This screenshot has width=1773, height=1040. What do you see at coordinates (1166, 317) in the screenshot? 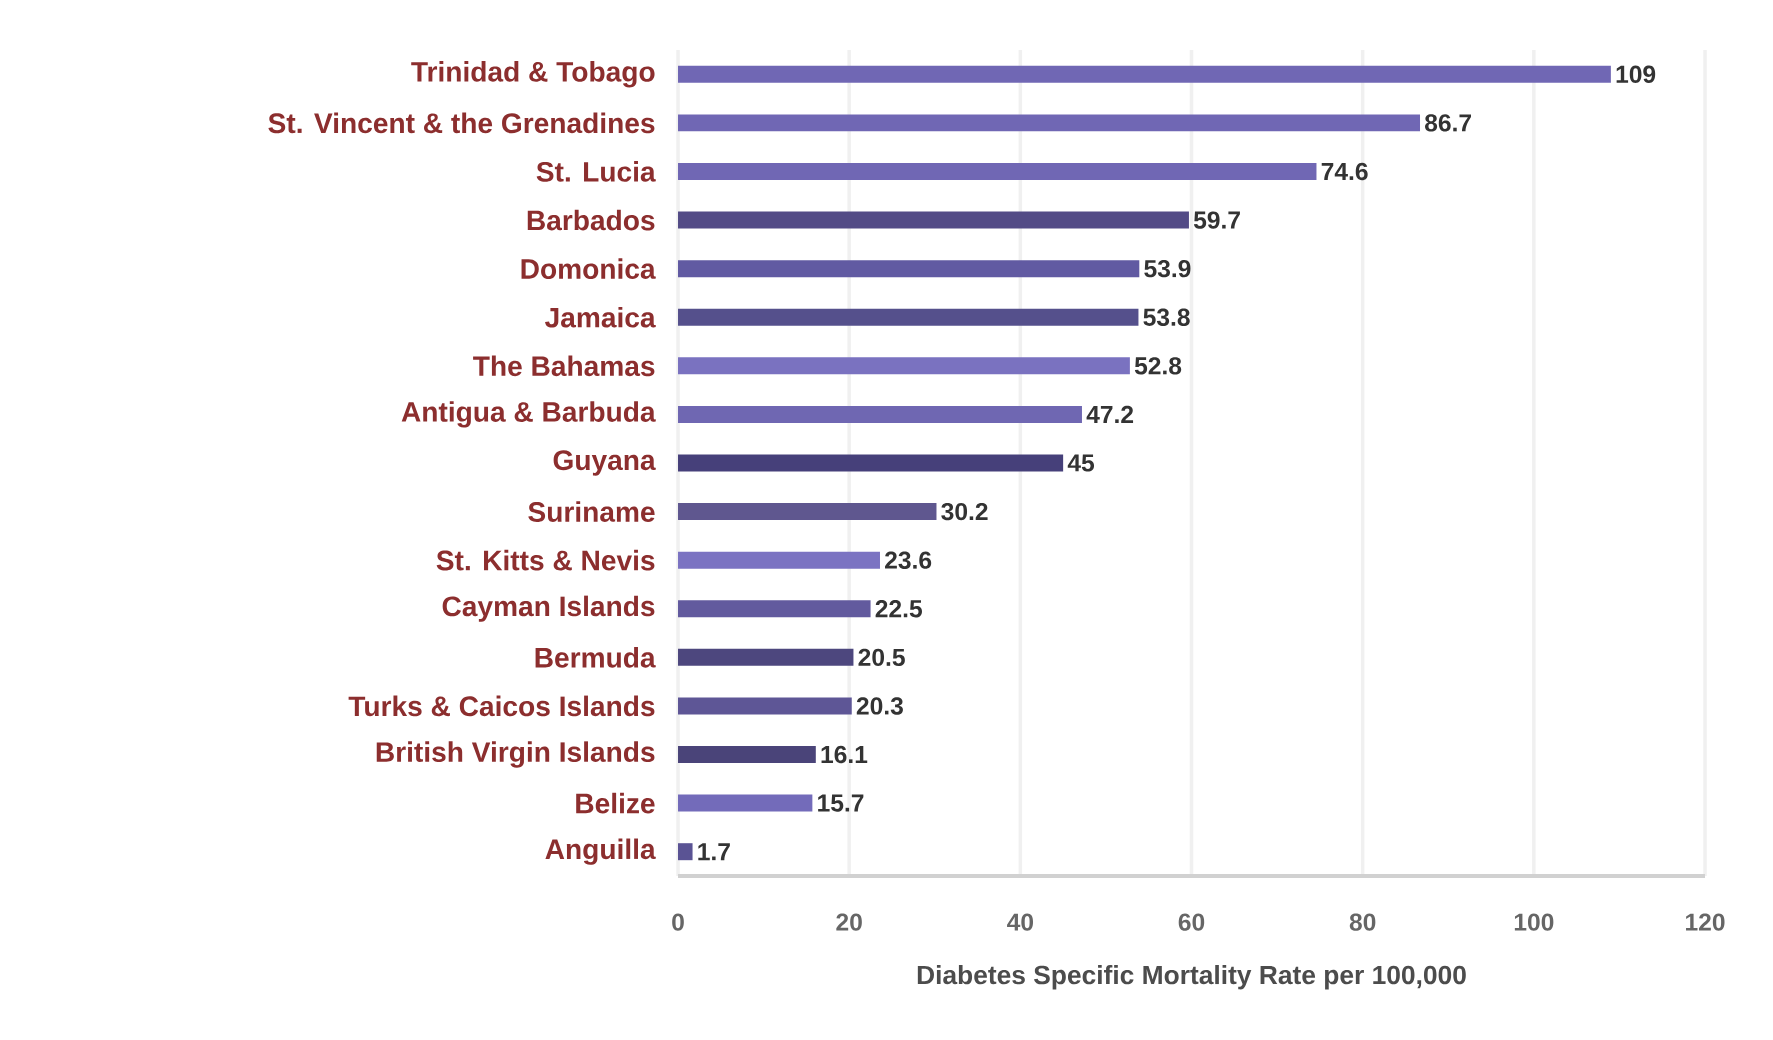
I see `data-label: 53.8` at bounding box center [1166, 317].